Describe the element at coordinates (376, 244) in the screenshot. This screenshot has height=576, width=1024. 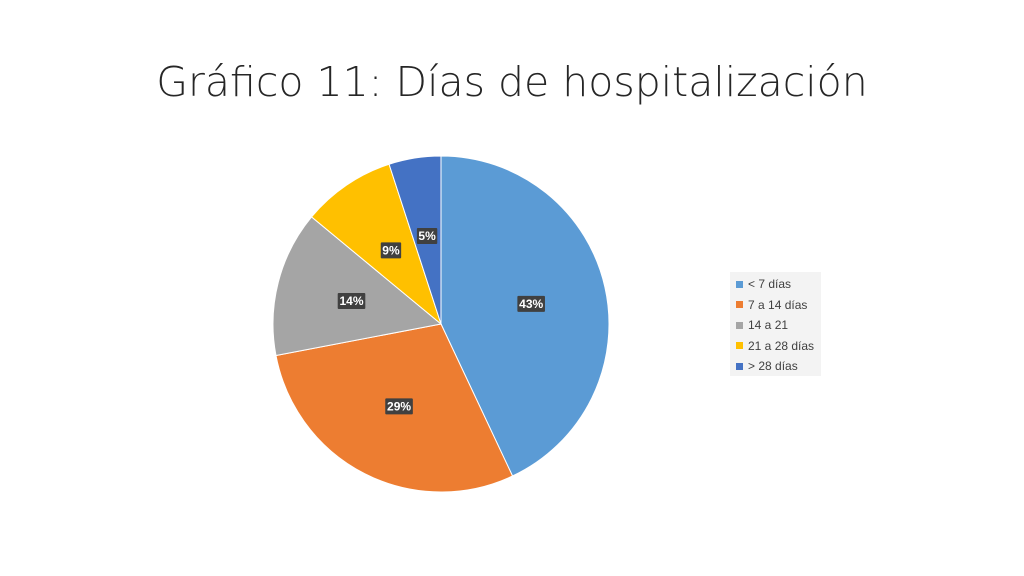
I see `pie-slice-21-a-28-d-as` at that location.